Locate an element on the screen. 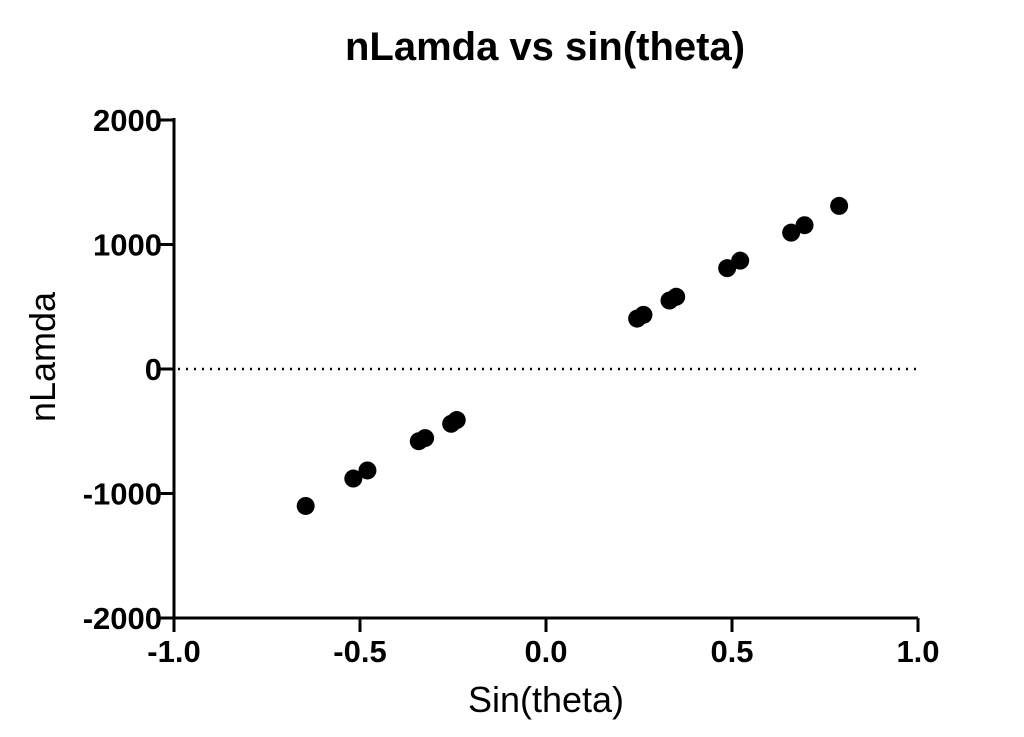 The image size is (1024, 737). x-tick-label: -0.5 is located at coordinates (359, 651).